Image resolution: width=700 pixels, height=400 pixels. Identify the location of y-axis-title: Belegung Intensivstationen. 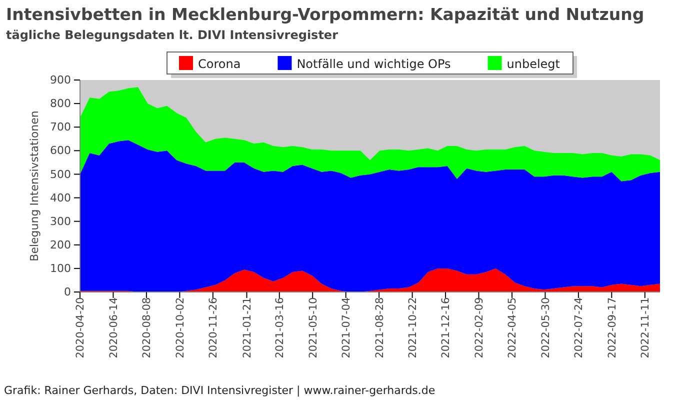
(34, 186).